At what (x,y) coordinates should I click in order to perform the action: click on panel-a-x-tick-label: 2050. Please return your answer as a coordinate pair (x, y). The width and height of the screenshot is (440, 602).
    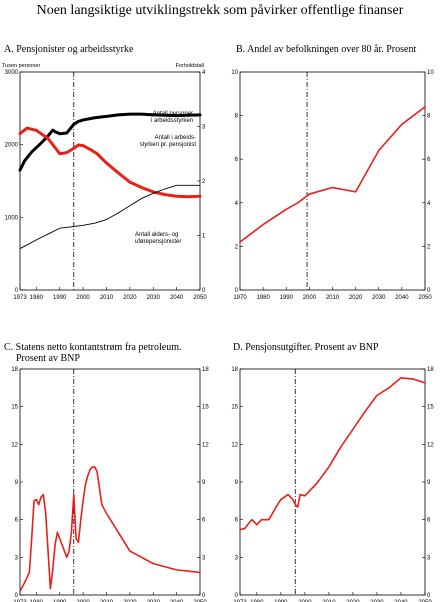
    Looking at the image, I should click on (200, 298).